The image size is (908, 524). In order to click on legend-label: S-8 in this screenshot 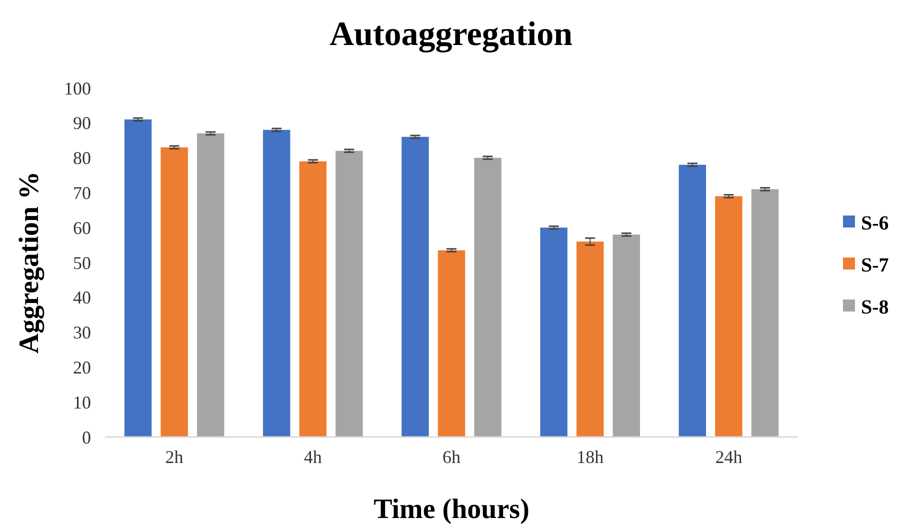, I will do `click(875, 307)`.